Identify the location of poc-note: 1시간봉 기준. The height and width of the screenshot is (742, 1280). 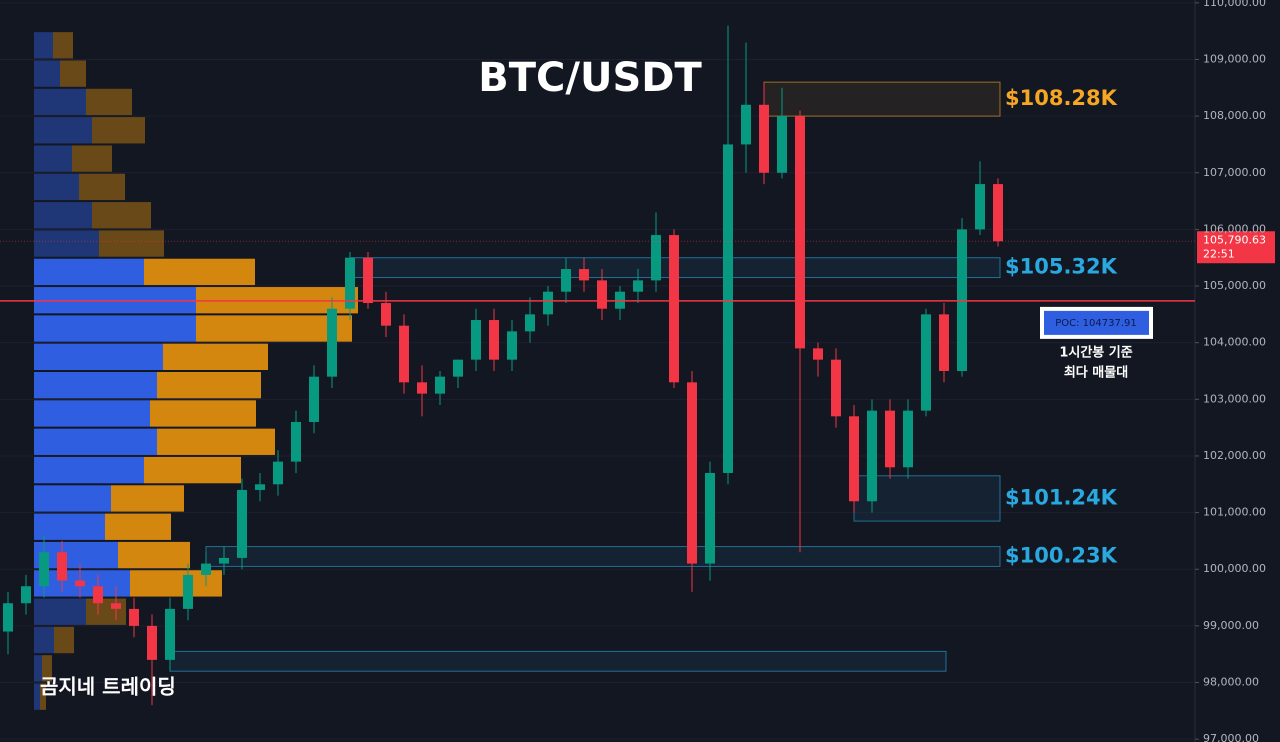
(1095, 352).